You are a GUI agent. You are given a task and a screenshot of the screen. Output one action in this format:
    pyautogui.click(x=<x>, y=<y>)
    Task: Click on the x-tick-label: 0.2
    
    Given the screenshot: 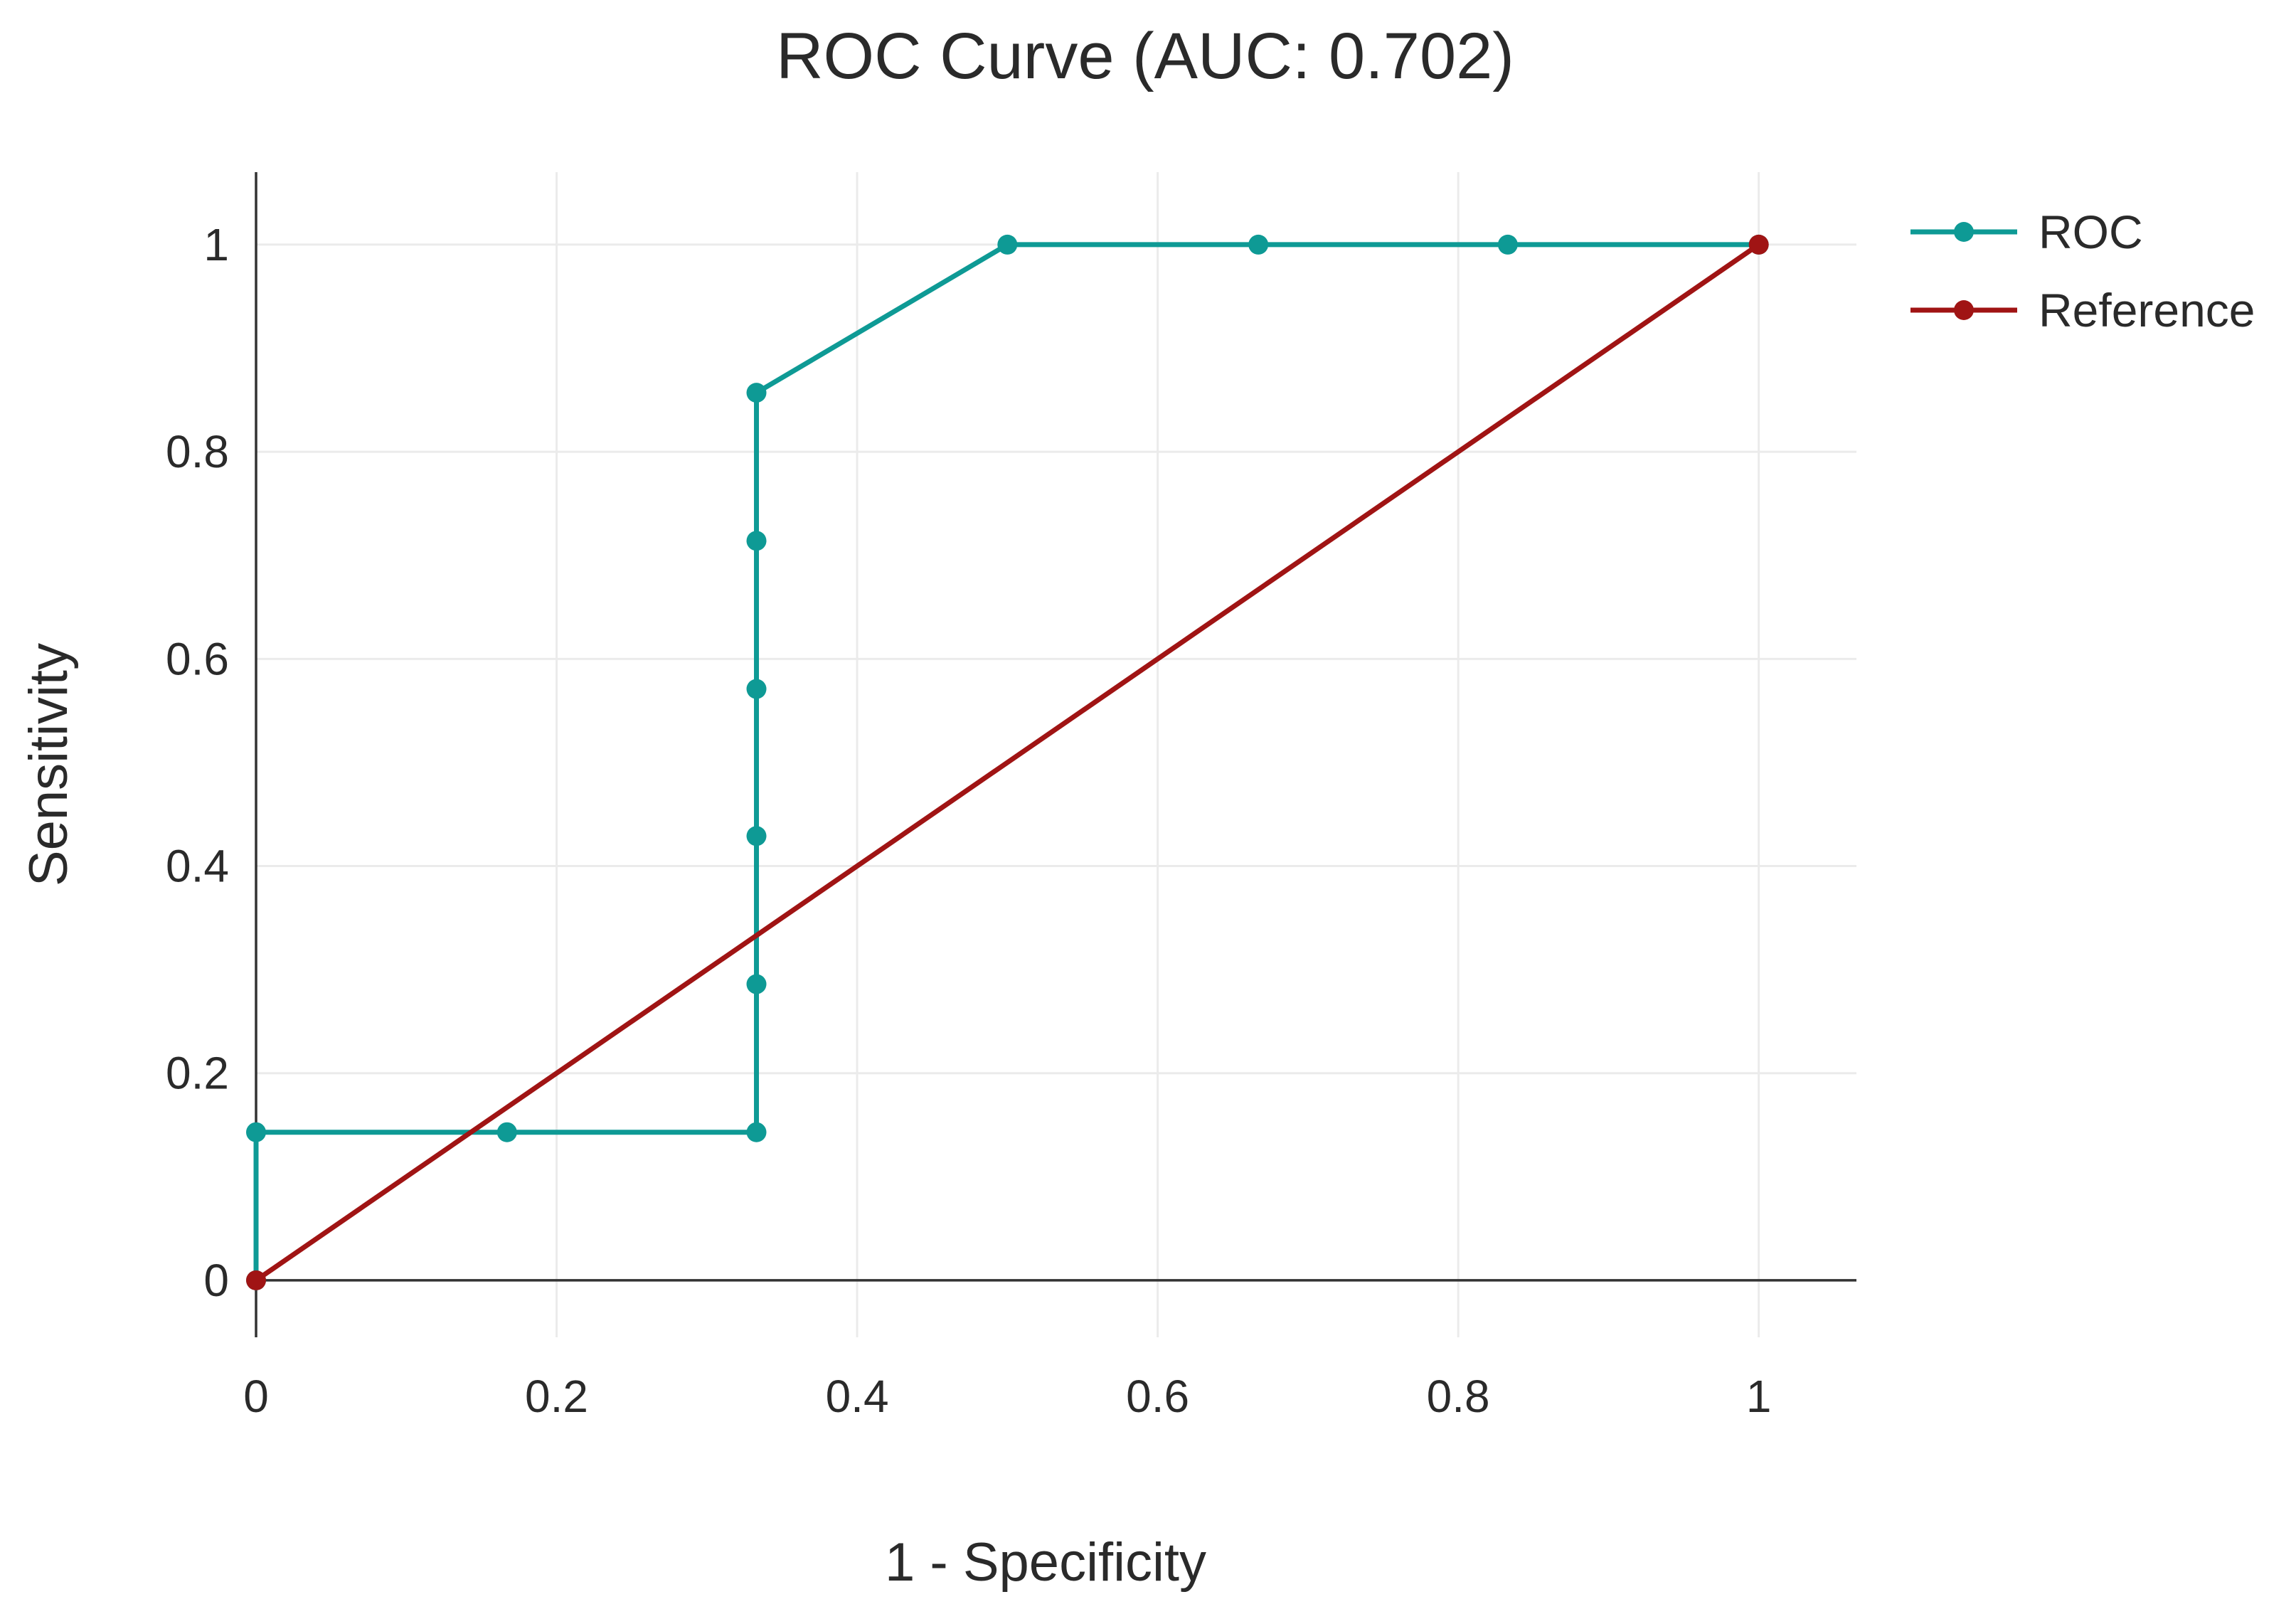 What is the action you would take?
    pyautogui.click(x=557, y=1396)
    